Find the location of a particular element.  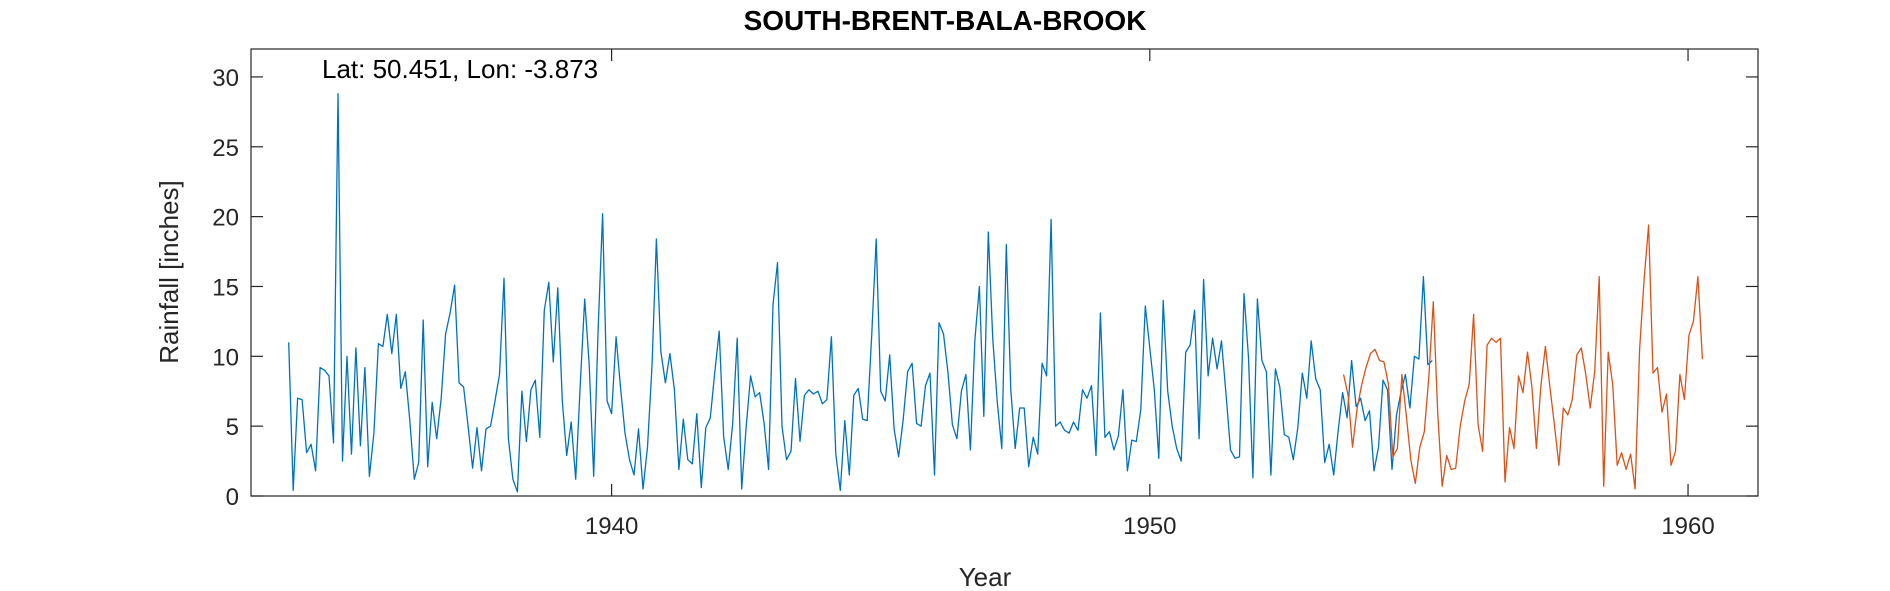

x-tick-label: 1950 is located at coordinates (1149, 526).